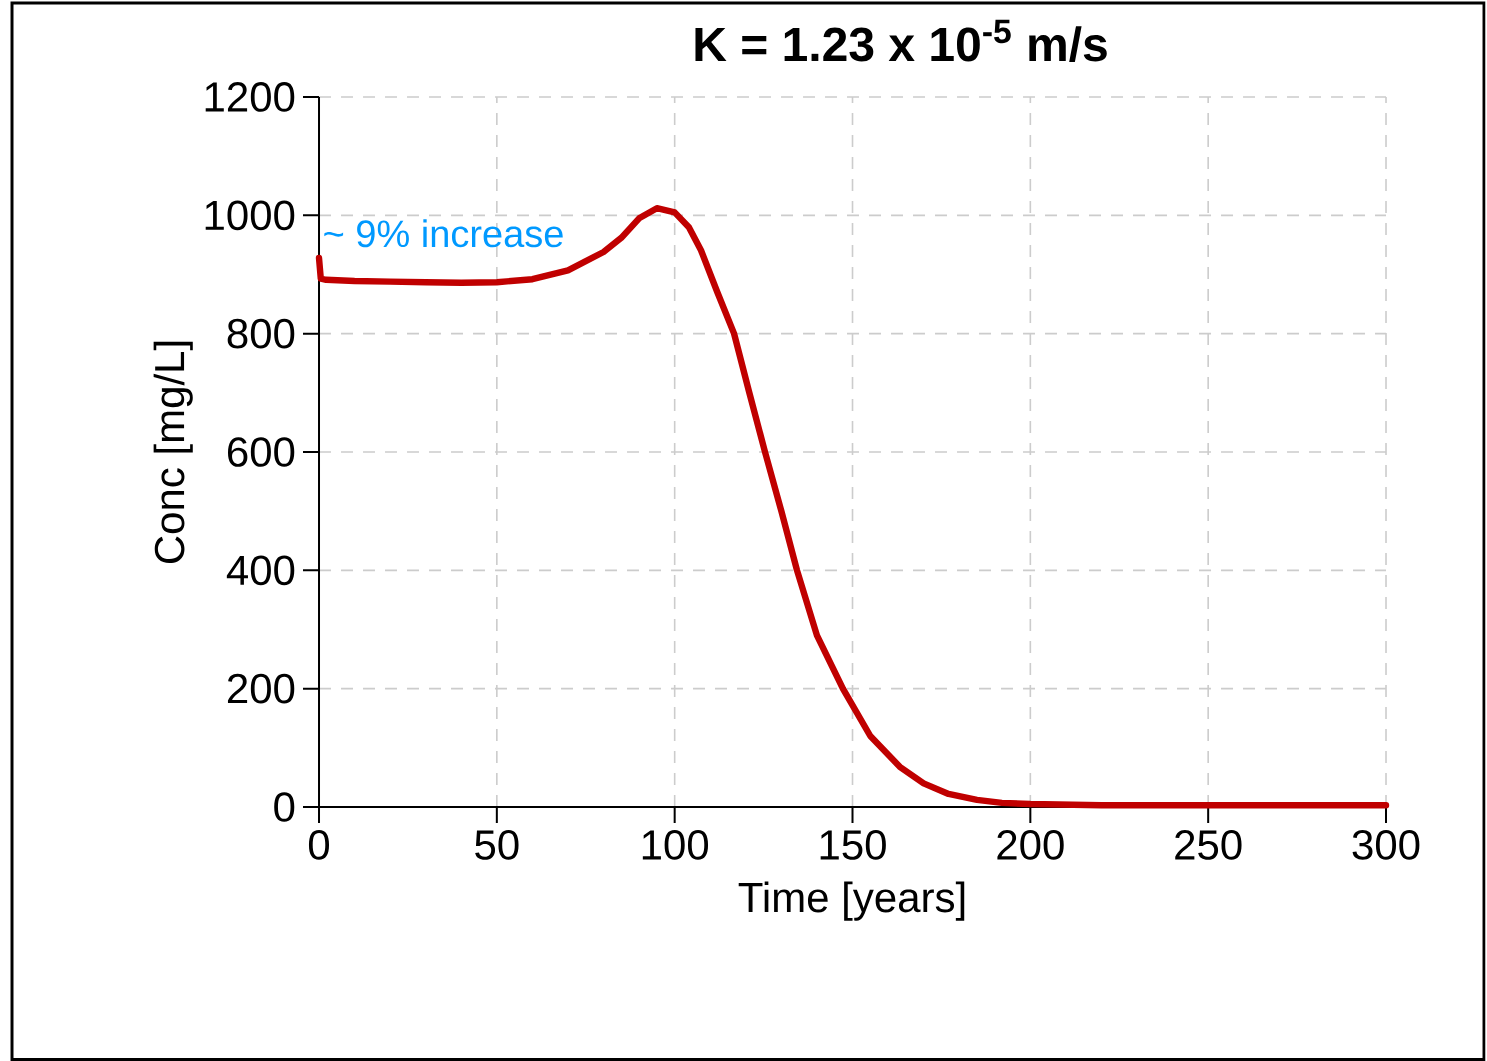 The image size is (1487, 1061). What do you see at coordinates (250, 97) in the screenshot?
I see `y-tick-label: 1200` at bounding box center [250, 97].